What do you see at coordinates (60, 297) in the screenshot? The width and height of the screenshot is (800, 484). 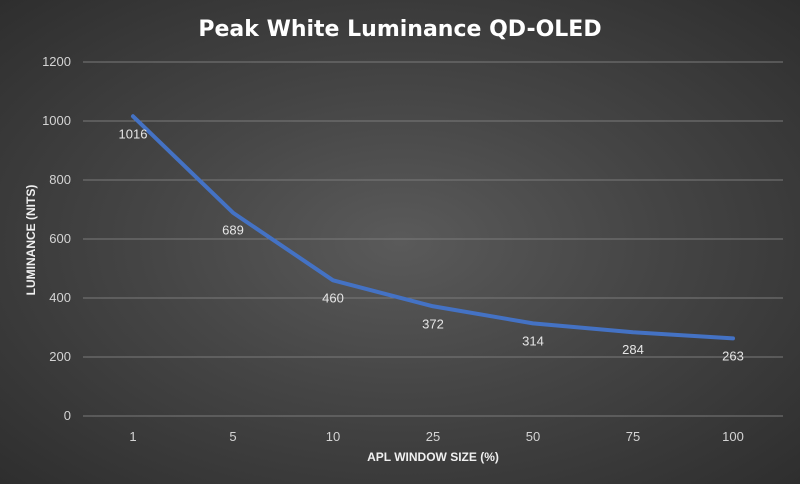 I see `y-tick-label: 400` at bounding box center [60, 297].